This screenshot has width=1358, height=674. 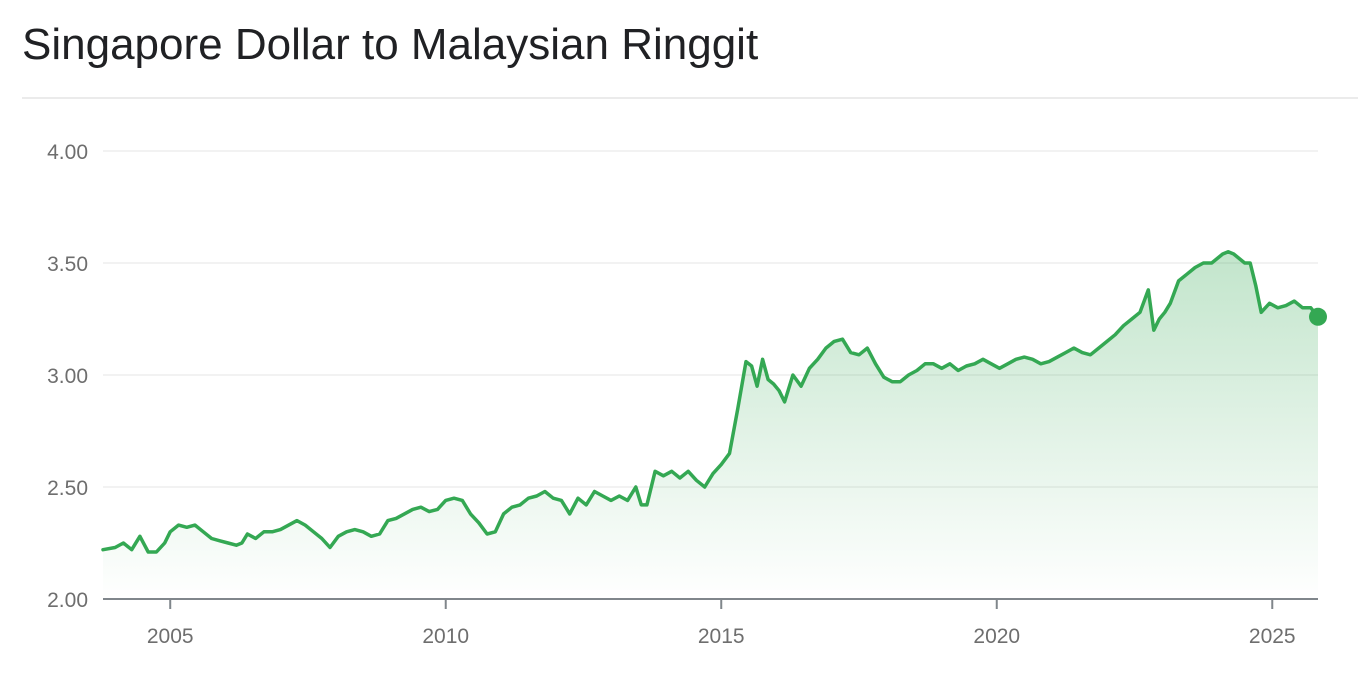 I want to click on y-tick-label: 2.00, so click(x=67, y=600).